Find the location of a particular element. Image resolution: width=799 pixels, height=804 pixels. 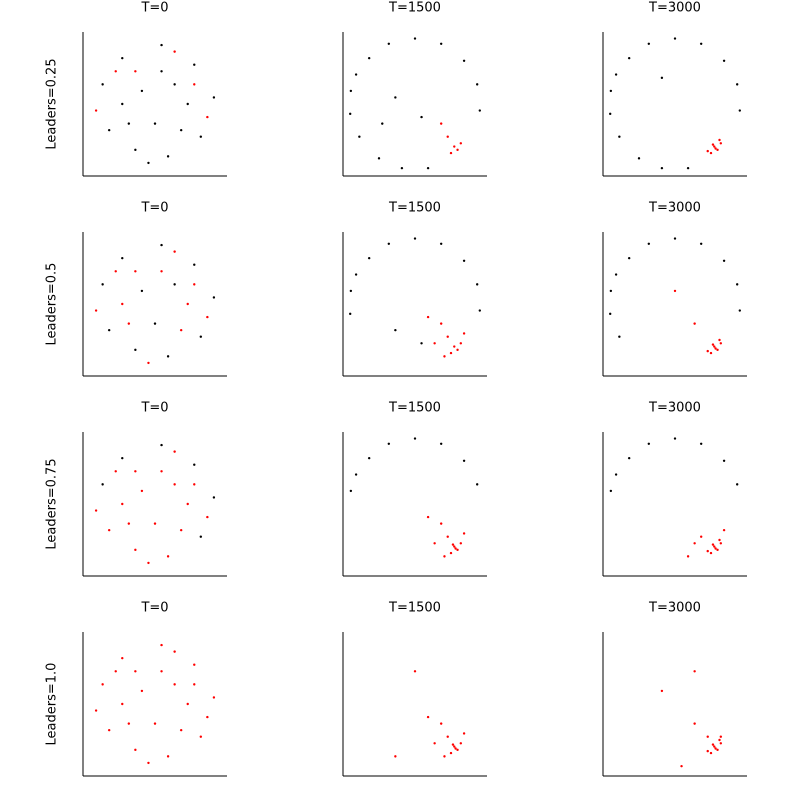

row-label: Leaders=1.0 is located at coordinates (52, 704).